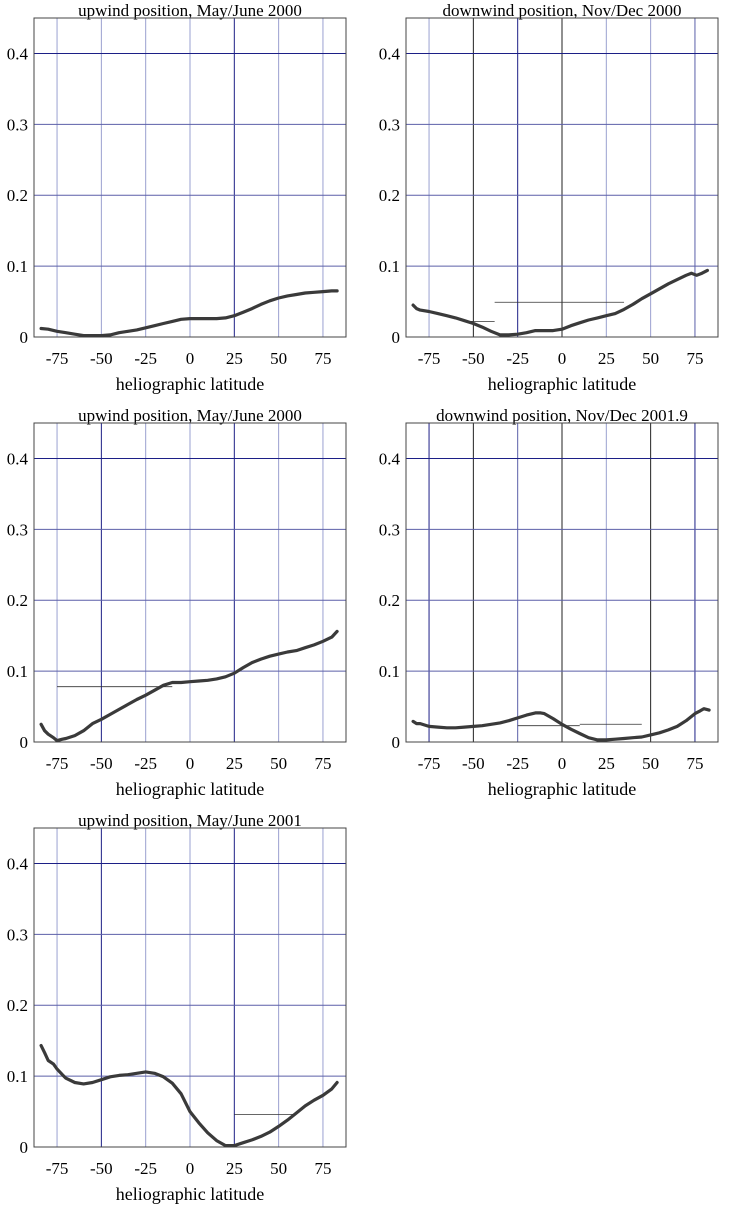 This screenshot has width=753, height=1210. Describe the element at coordinates (190, 820) in the screenshot. I see `chart-title: upwind position, May/June 2001` at that location.